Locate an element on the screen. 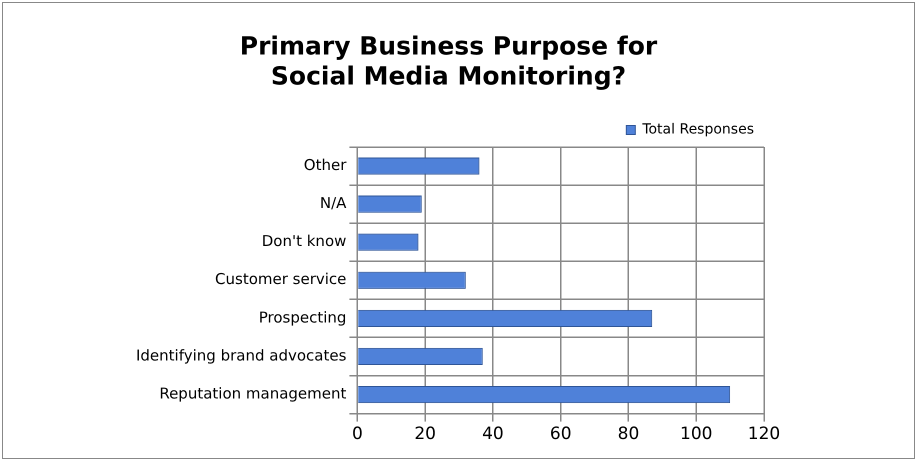 This screenshot has height=461, width=917. x-tick-label: 100 is located at coordinates (696, 434).